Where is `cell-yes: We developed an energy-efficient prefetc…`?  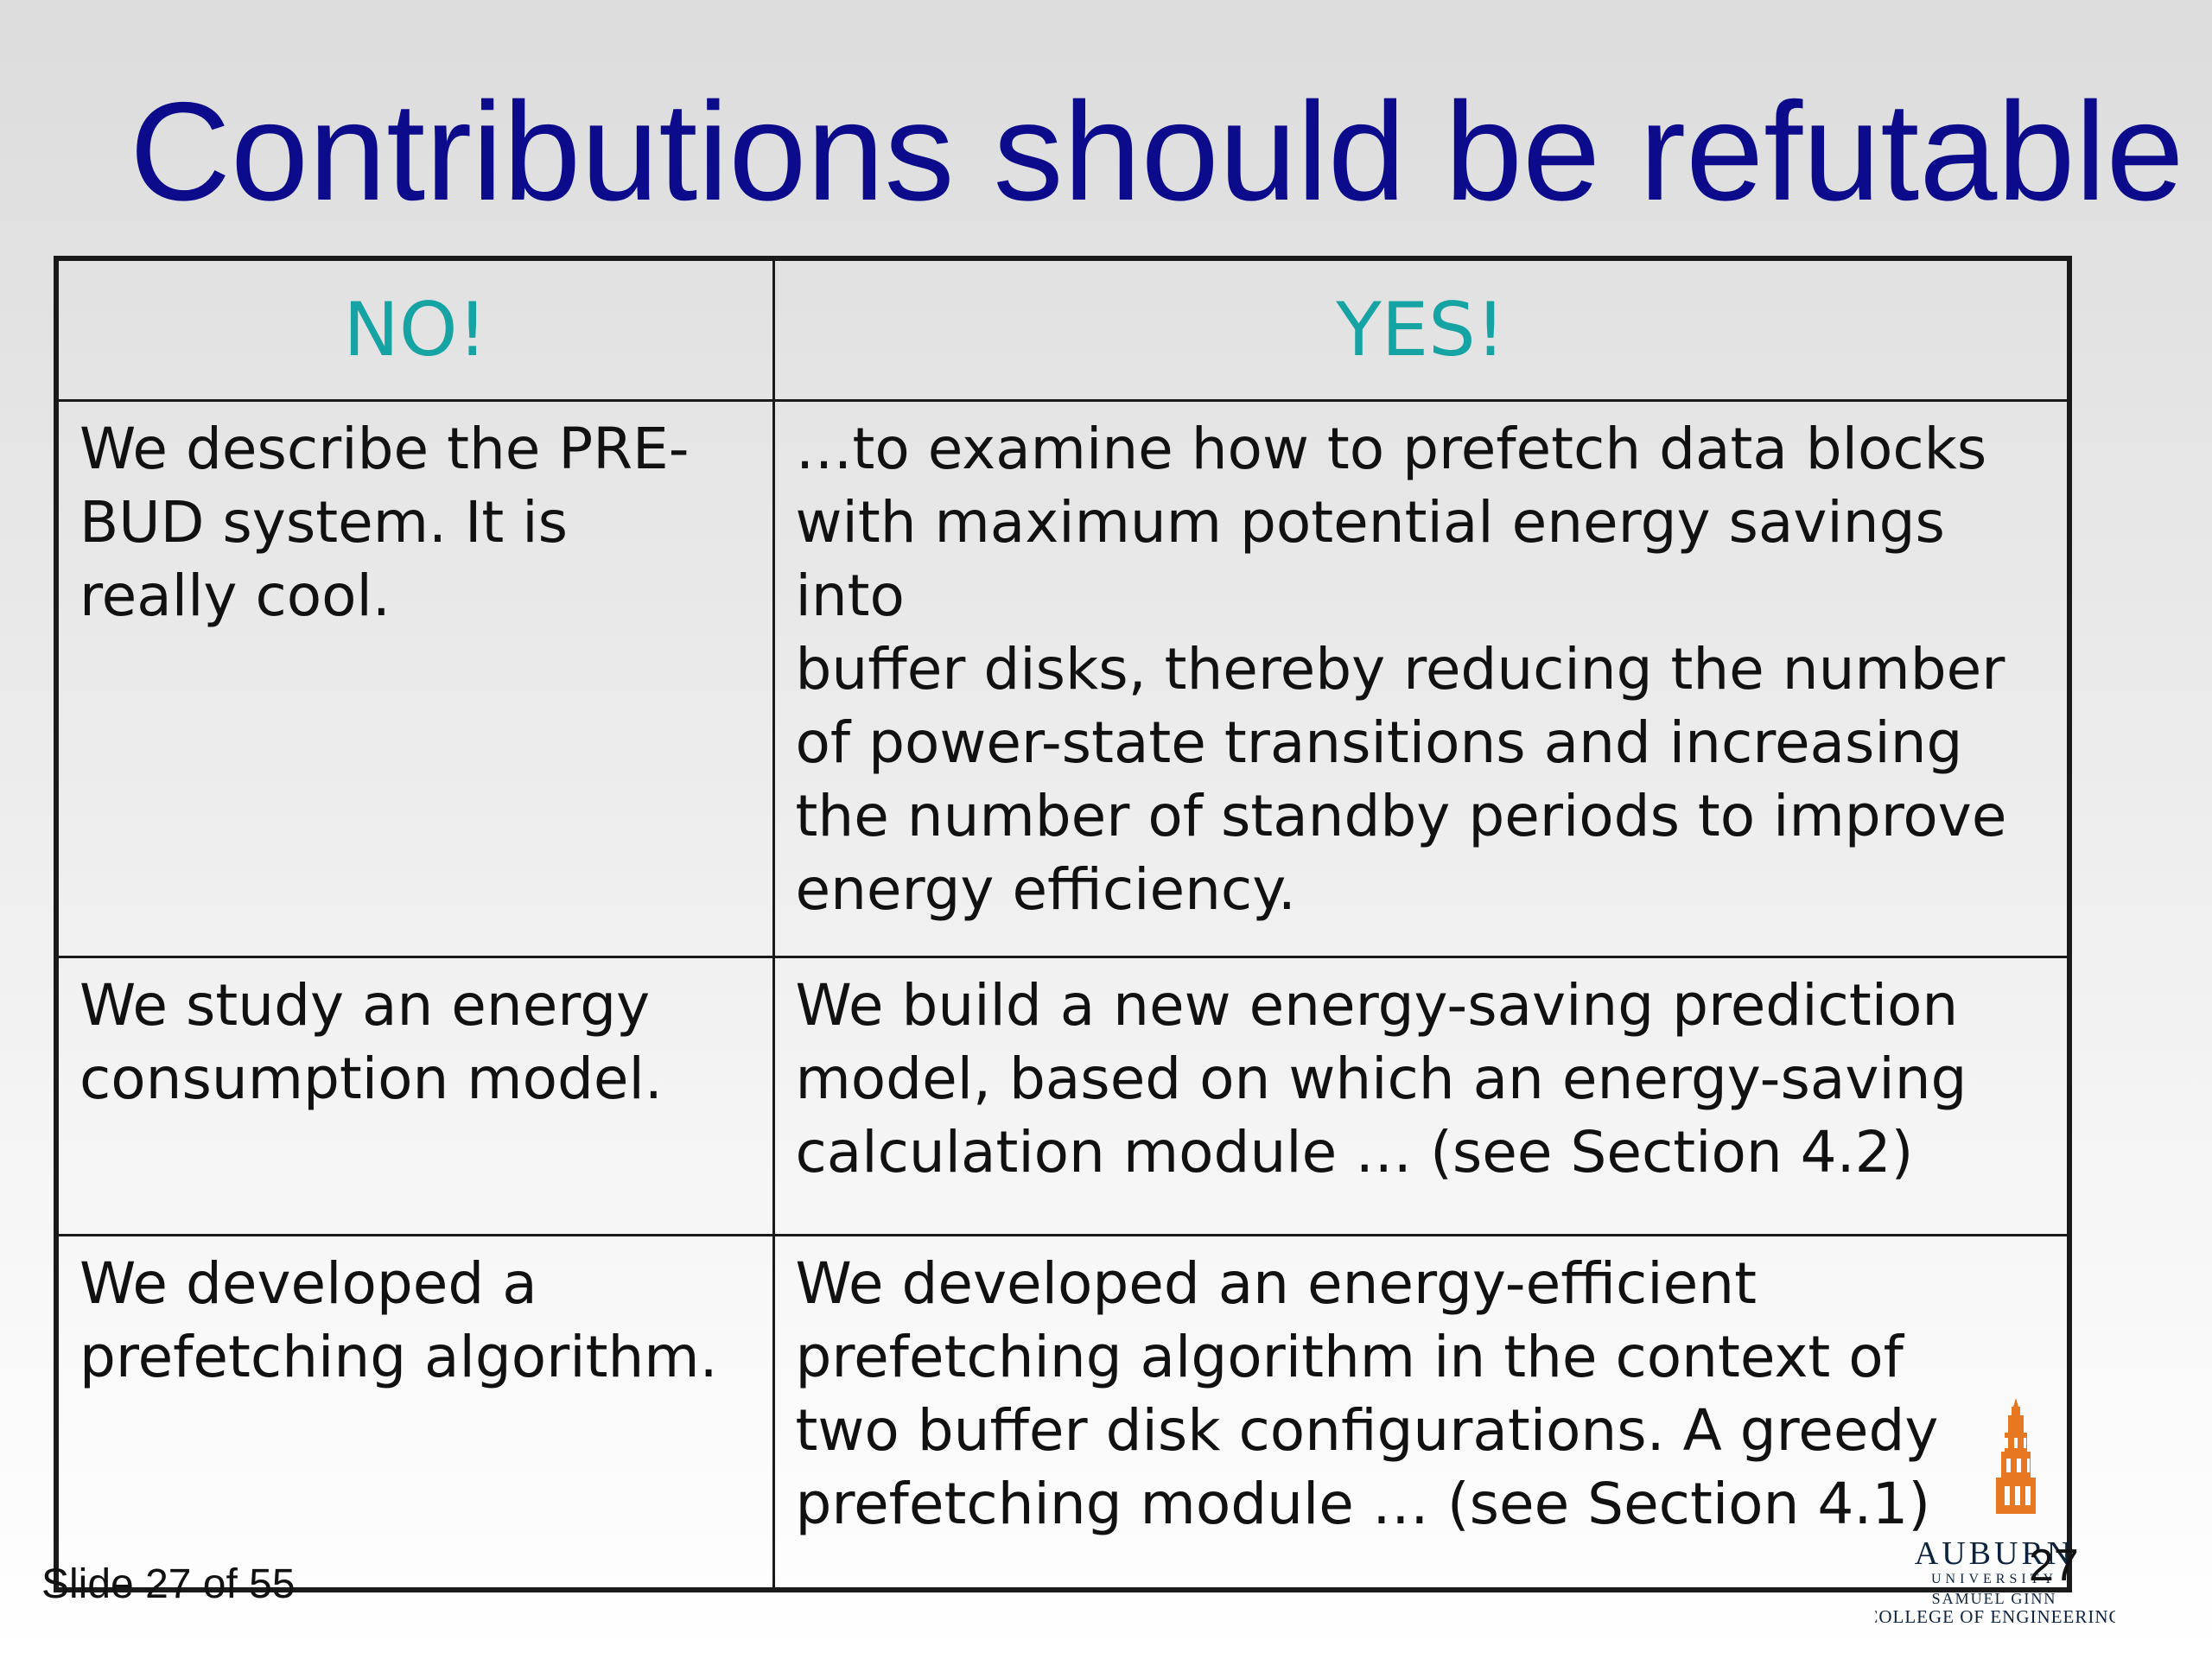 cell-yes: We developed an energy-efficient prefetc… is located at coordinates (1422, 1413).